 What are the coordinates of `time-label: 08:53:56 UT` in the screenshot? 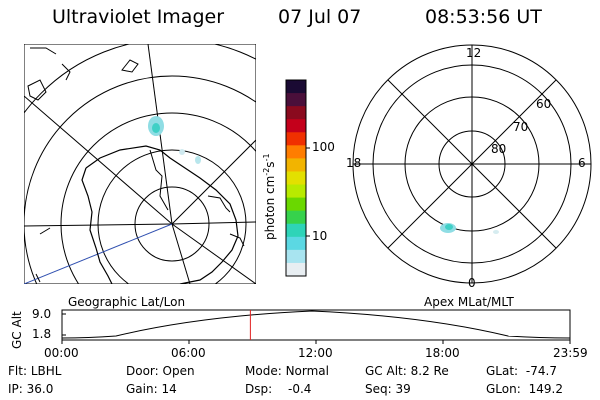 It's located at (483, 17).